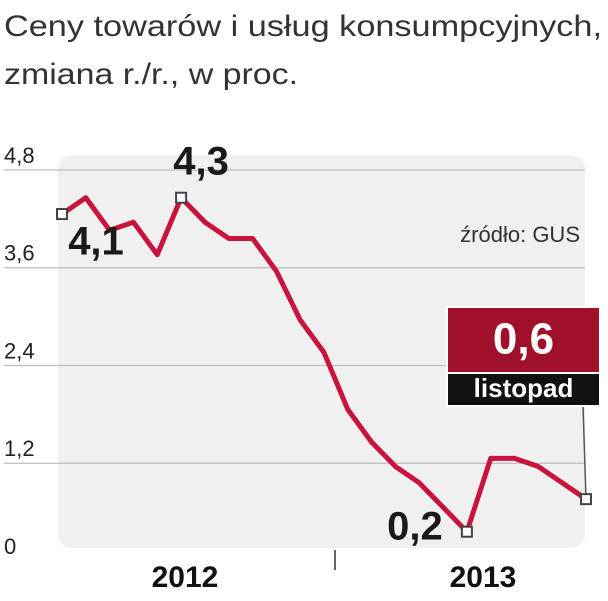 Image resolution: width=608 pixels, height=601 pixels. I want to click on callout-connector, so click(584, 452).